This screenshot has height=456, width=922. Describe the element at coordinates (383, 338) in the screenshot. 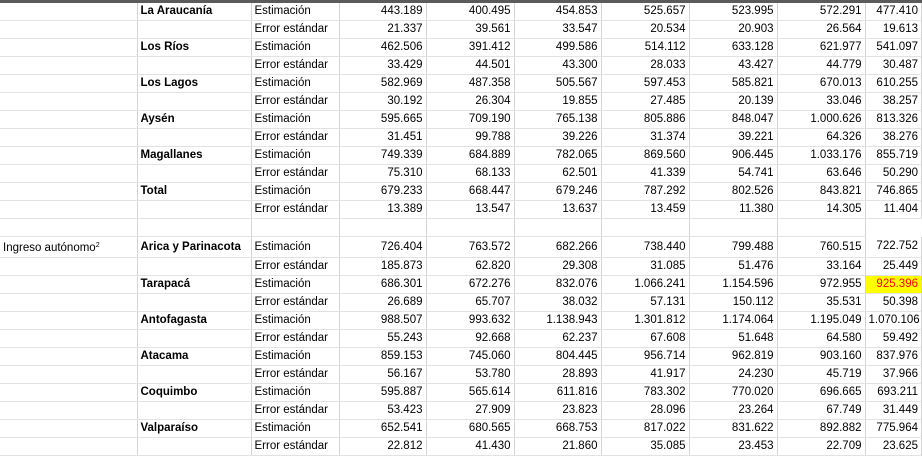

I see `value-cell: 55.243` at that location.